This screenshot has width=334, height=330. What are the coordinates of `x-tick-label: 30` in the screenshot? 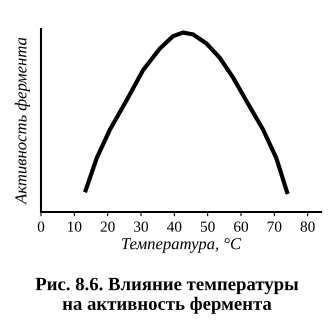 It's located at (141, 226).